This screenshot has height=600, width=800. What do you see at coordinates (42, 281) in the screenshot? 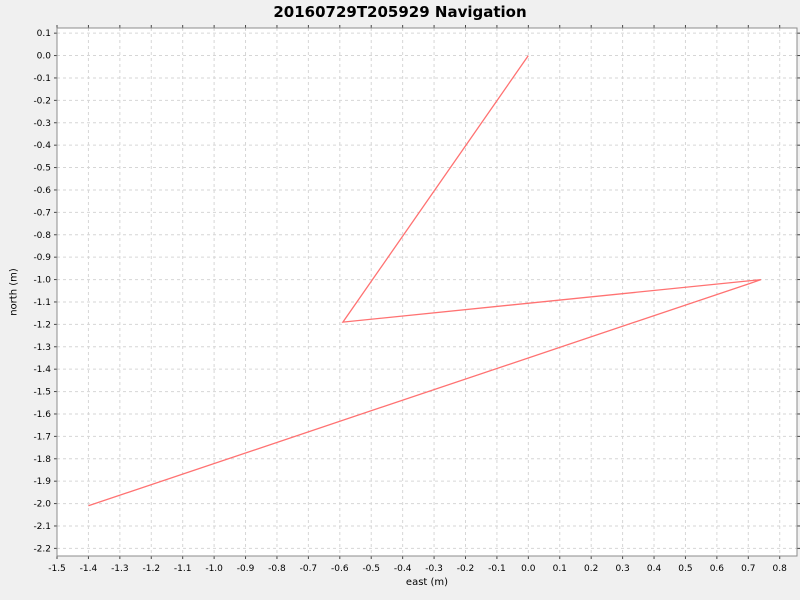
I see `y-tick-label: -1.0` at bounding box center [42, 281].